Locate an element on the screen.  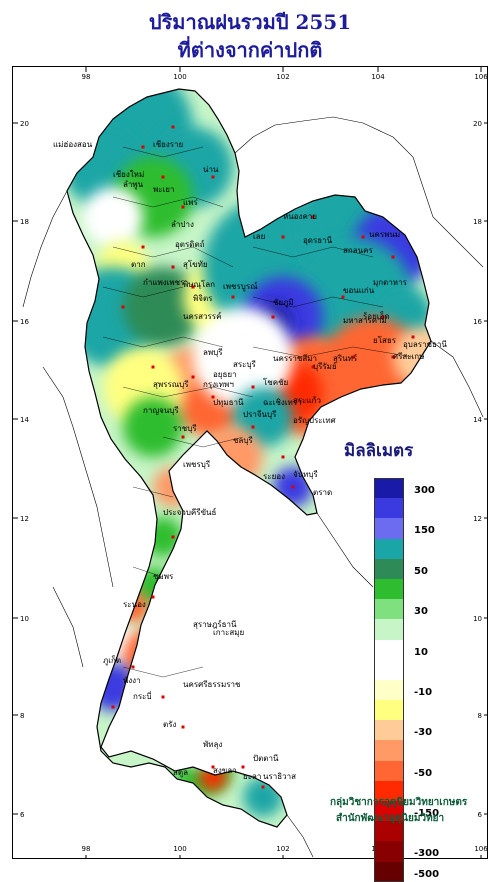
legend-label: -300 is located at coordinates (427, 854).